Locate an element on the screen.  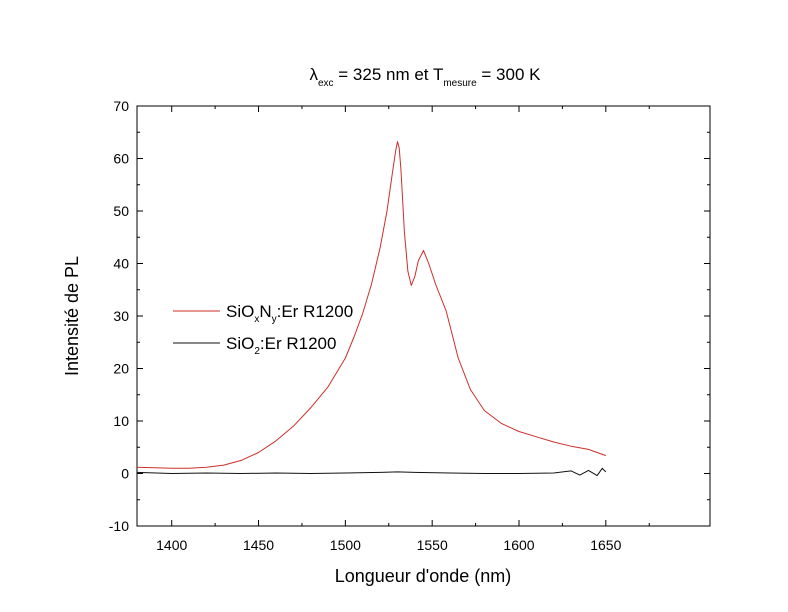
y-tick-label: 0 is located at coordinates (125, 474).